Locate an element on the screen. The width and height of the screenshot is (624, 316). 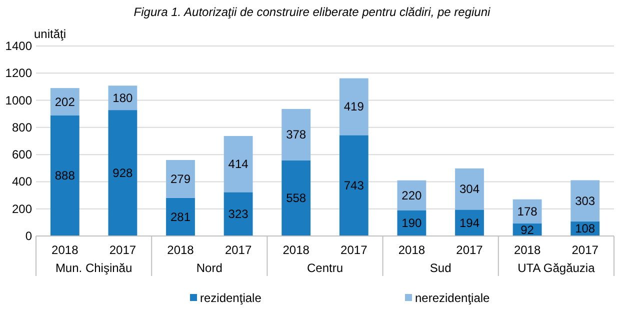
y-axis-title: unităţi is located at coordinates (50, 34).